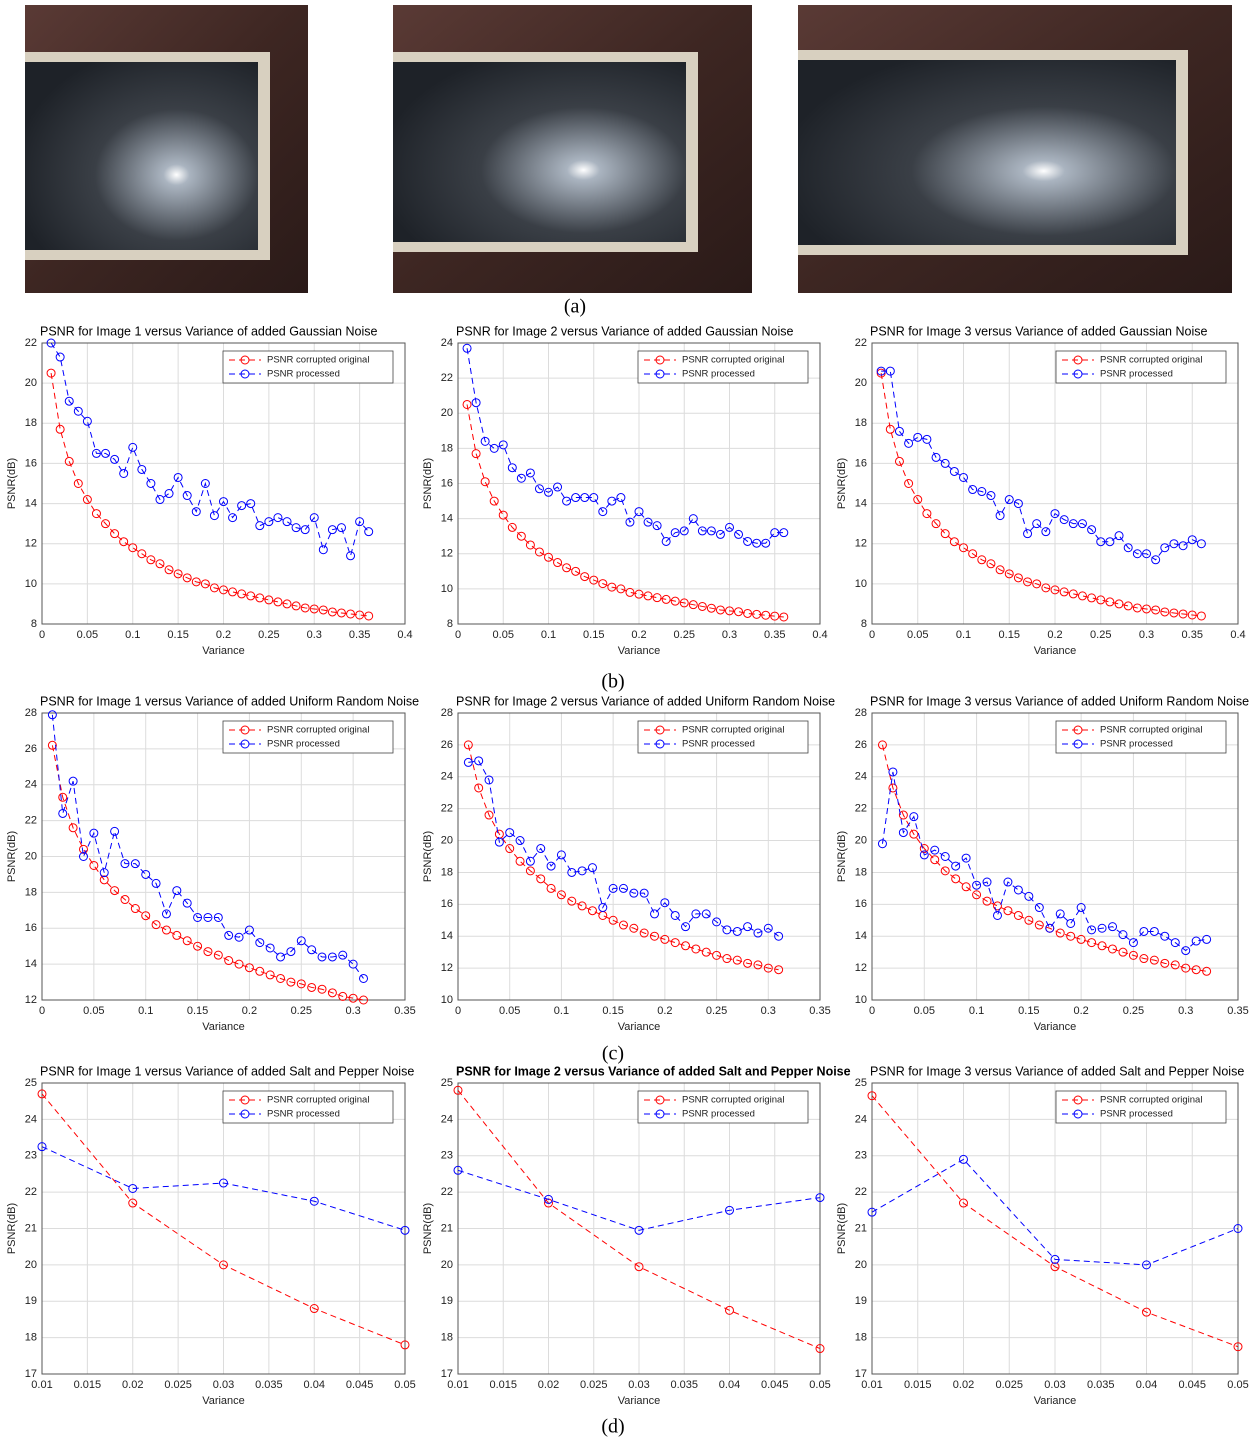 This screenshot has height=1442, width=1259. What do you see at coordinates (861, 840) in the screenshot?
I see `y-tick-label: 20` at bounding box center [861, 840].